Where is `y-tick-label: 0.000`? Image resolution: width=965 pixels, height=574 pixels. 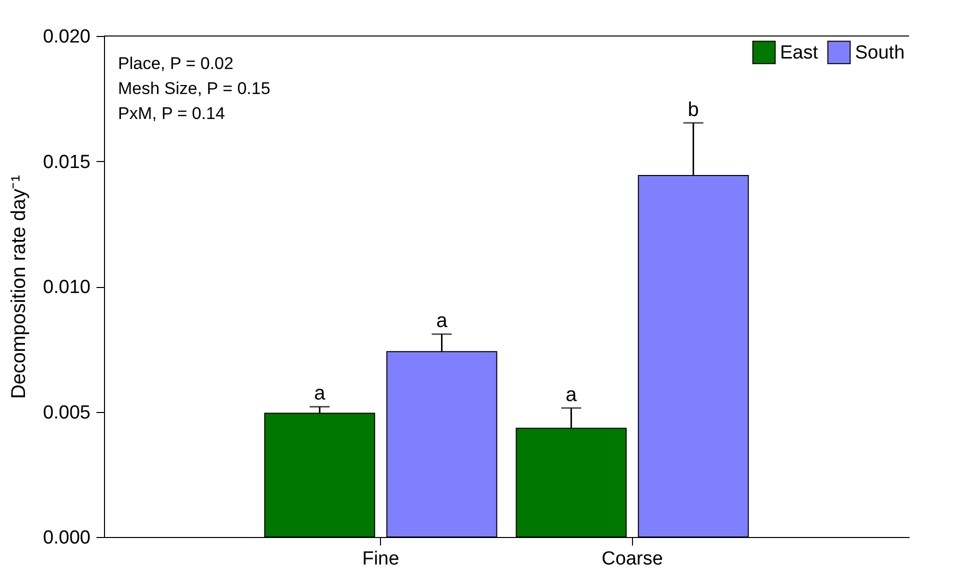
y-tick-label: 0.000 is located at coordinates (66, 538).